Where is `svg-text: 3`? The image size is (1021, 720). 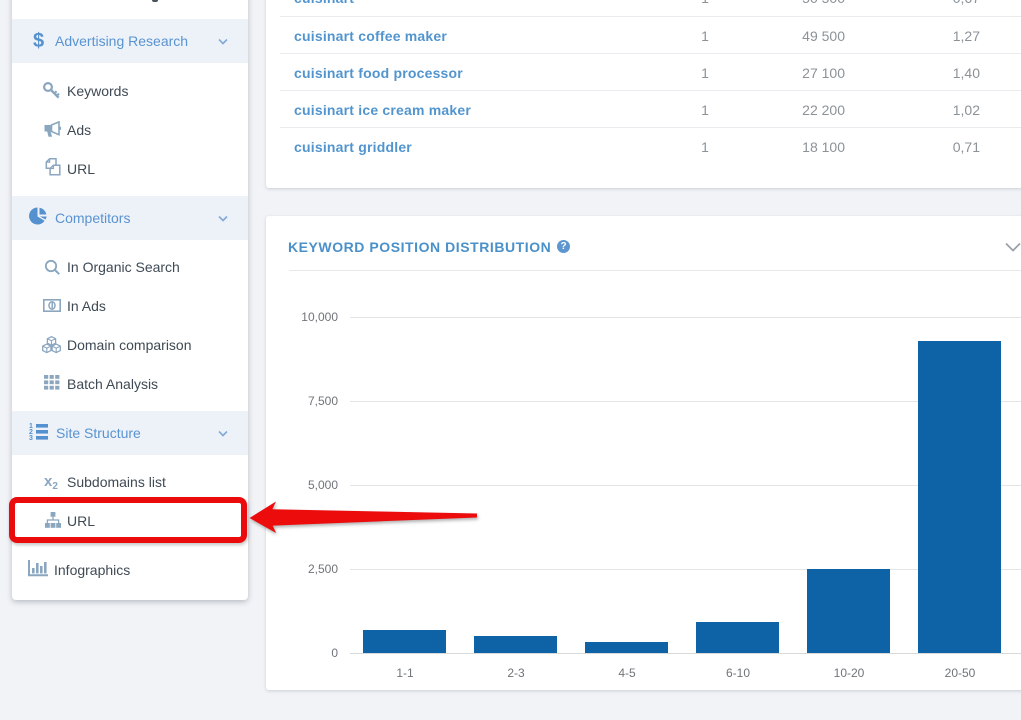 svg-text: 3 is located at coordinates (31, 438).